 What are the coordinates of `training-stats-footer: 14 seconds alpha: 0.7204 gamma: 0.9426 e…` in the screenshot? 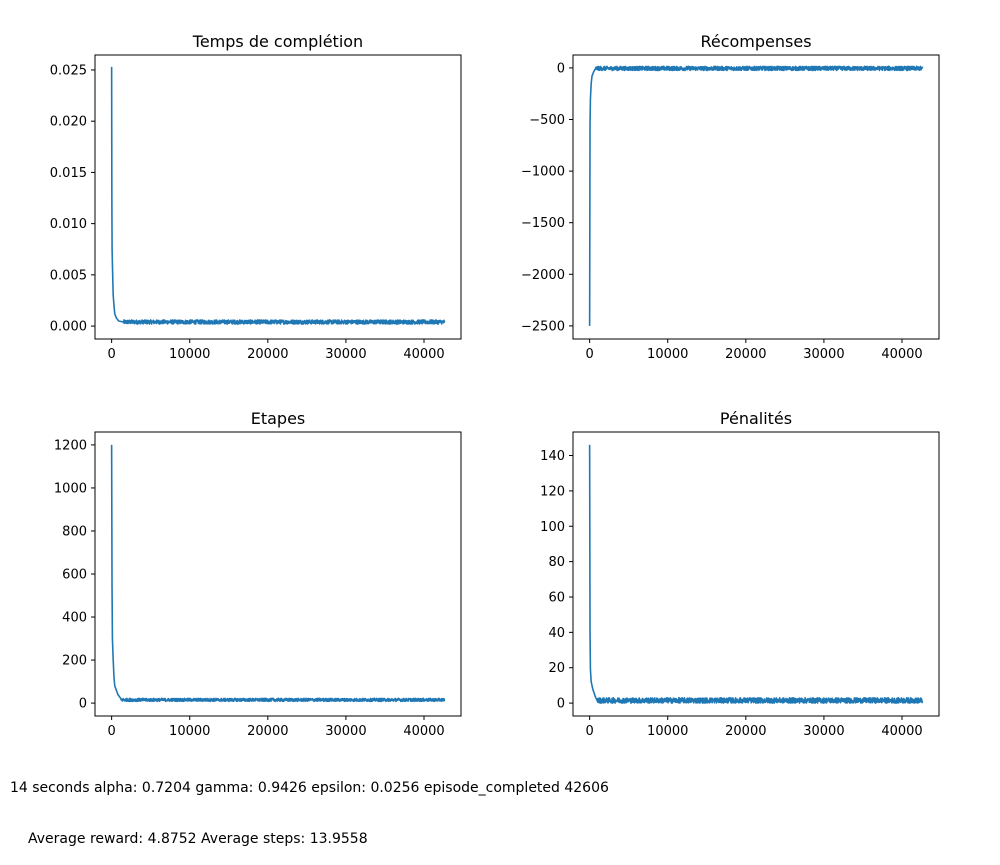 It's located at (309, 805).